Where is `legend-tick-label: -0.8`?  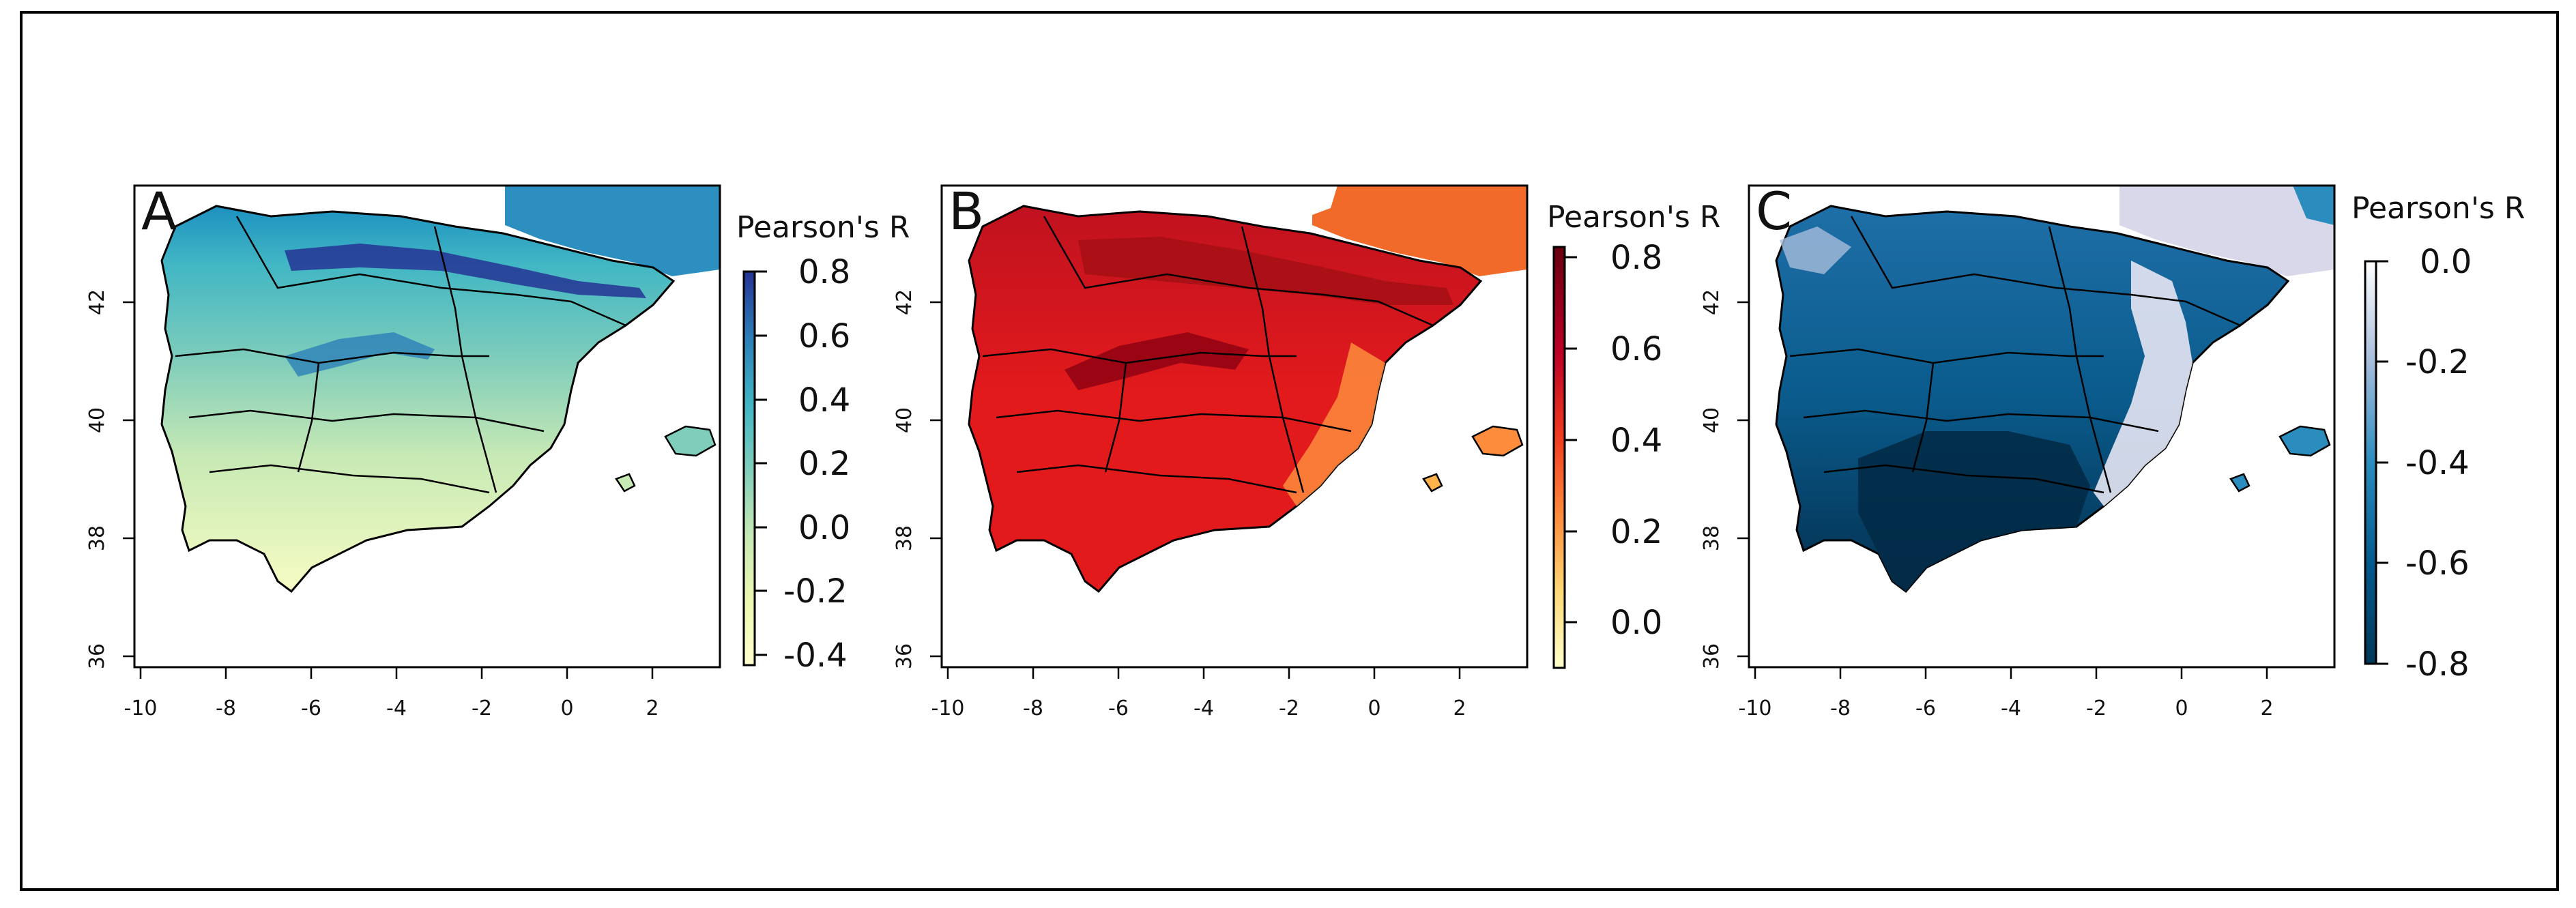 legend-tick-label: -0.8 is located at coordinates (2437, 664).